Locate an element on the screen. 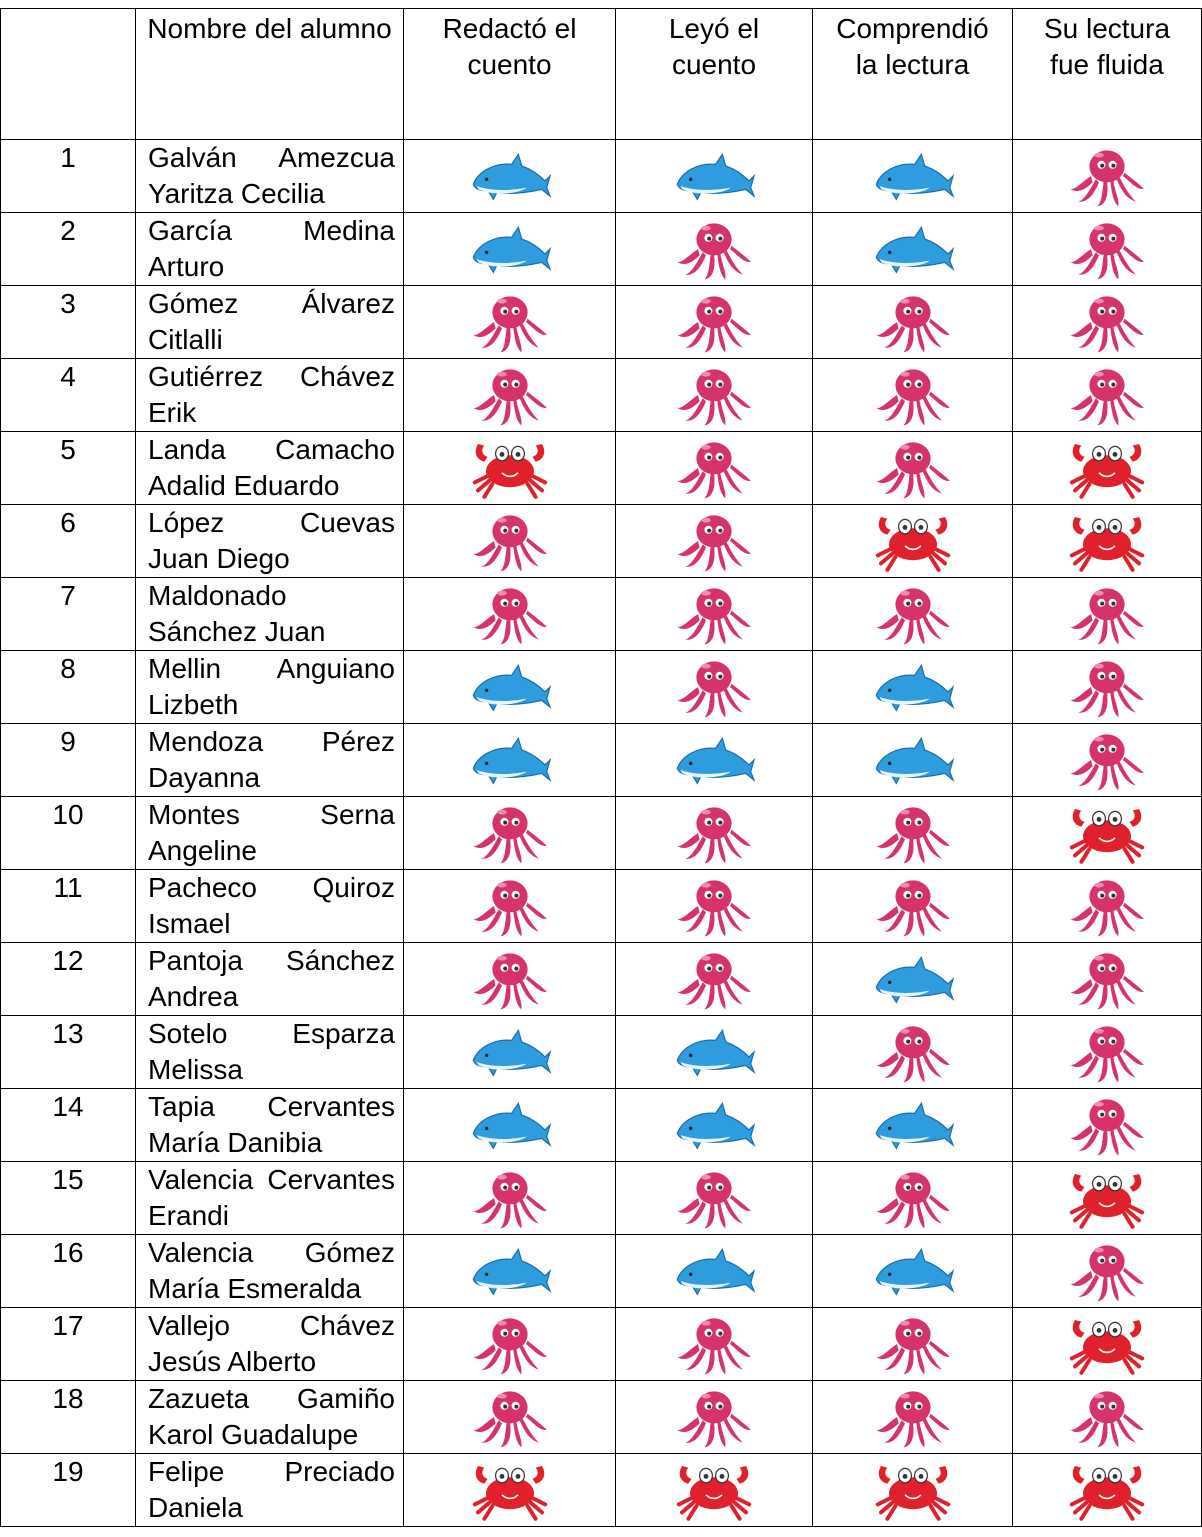 The width and height of the screenshot is (1202, 1537). row-number: 10 is located at coordinates (68, 833).